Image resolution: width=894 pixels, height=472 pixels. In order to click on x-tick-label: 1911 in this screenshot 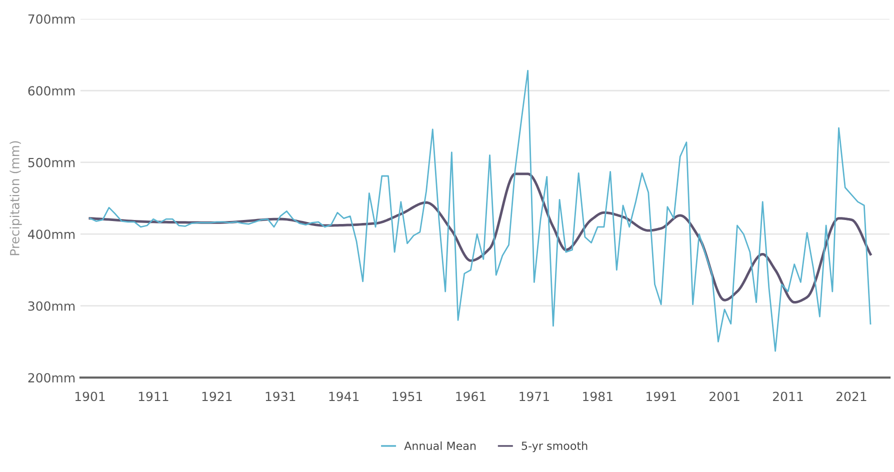, I will do `click(153, 397)`.